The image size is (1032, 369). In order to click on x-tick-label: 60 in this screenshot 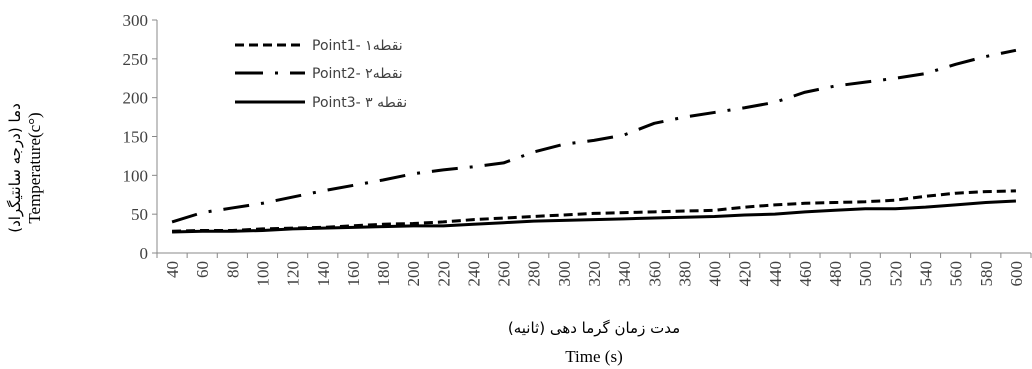, I will do `click(202, 269)`.